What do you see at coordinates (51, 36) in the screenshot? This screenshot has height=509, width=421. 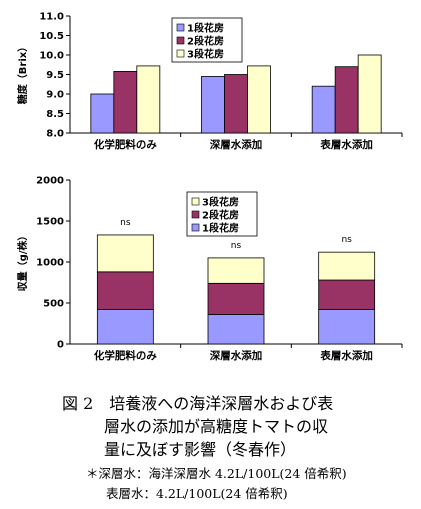 I see `y-tick-label: 10.5` at bounding box center [51, 36].